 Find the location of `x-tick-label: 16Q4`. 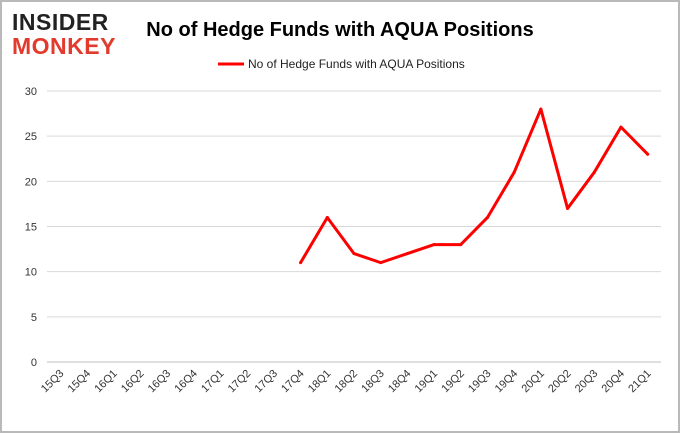

x-tick-label: 16Q4 is located at coordinates (186, 382).